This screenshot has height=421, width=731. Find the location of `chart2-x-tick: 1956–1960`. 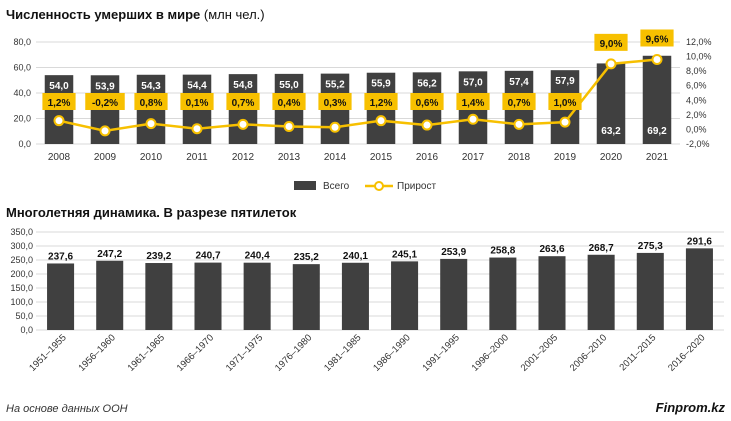

chart2-x-tick: 1956–1960 is located at coordinates (96, 352).